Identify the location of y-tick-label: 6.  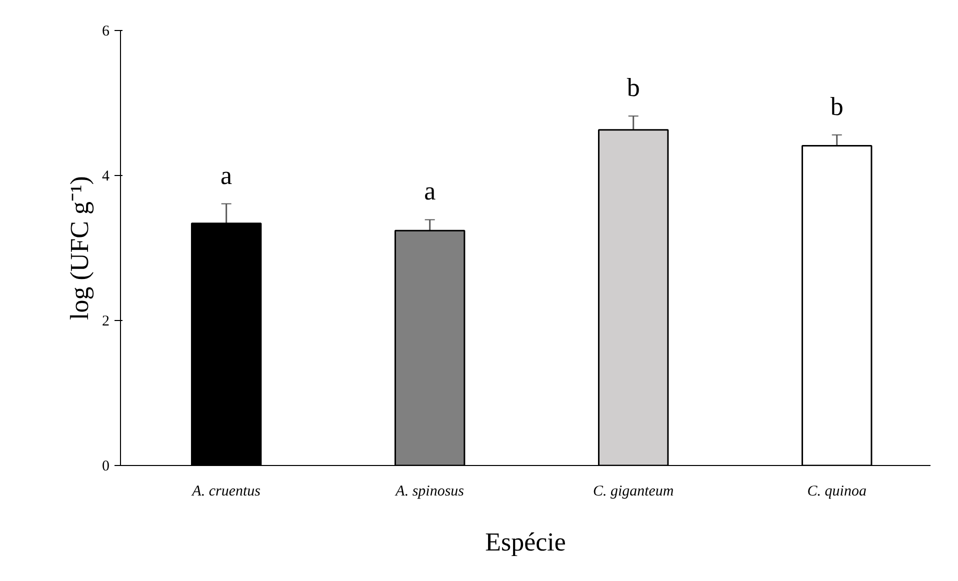
(106, 32).